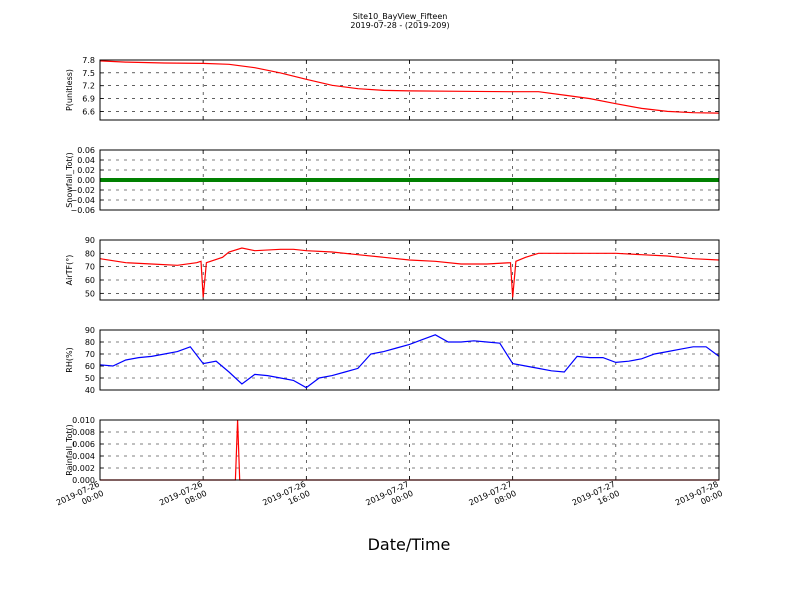 This screenshot has width=800, height=600. I want to click on y-tick-label: −0.04, so click(82, 200).